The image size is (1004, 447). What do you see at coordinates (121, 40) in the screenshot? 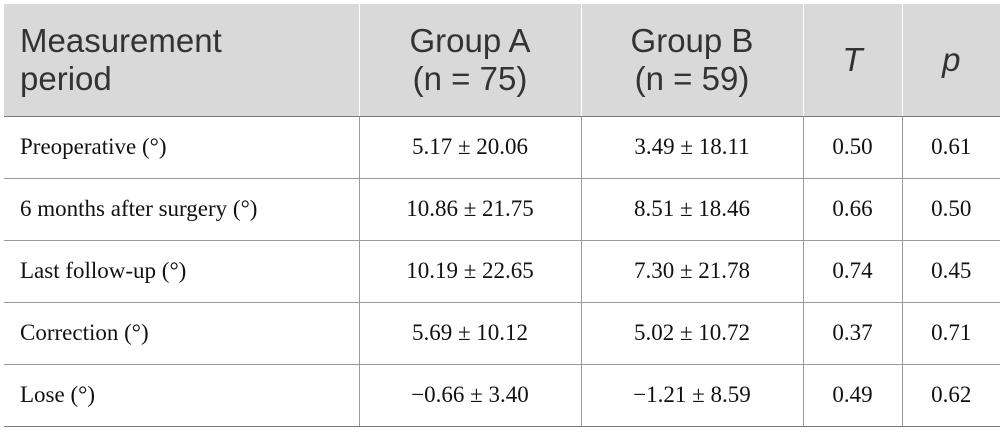
I see `header-line: Measurement` at bounding box center [121, 40].